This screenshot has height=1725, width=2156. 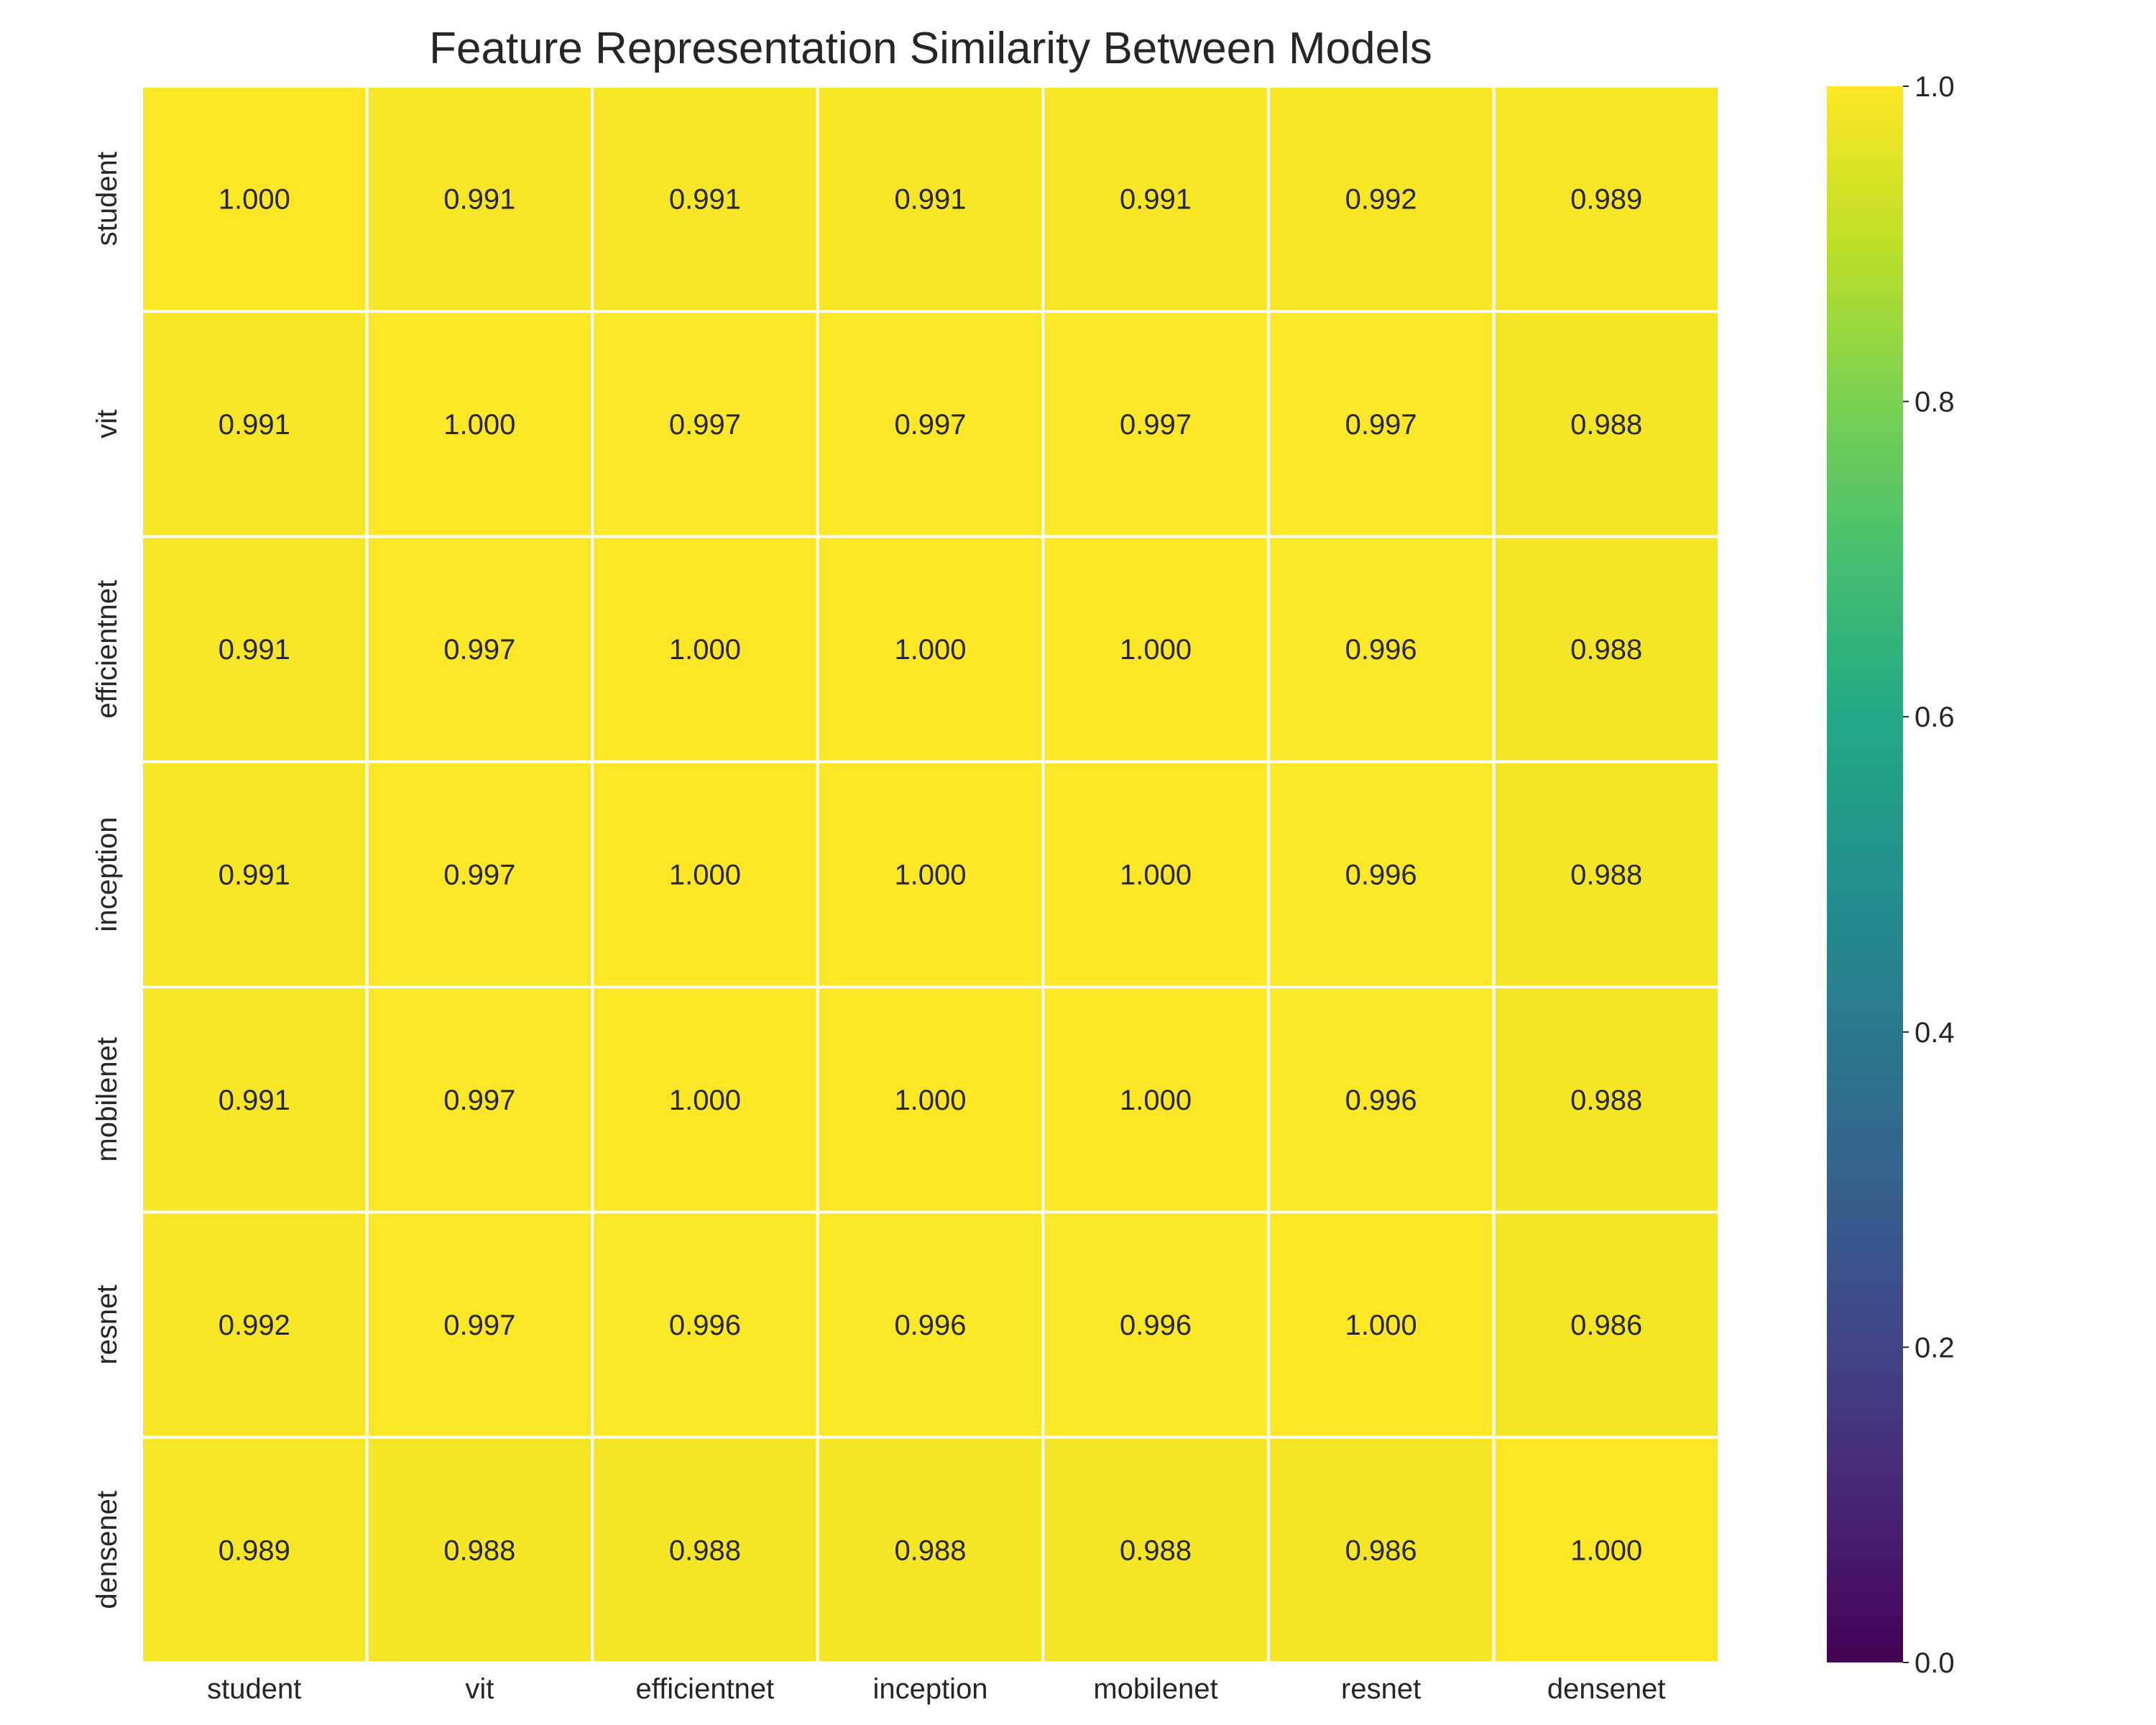 What do you see at coordinates (1606, 1689) in the screenshot?
I see `x-tick-label-densenet: densenet` at bounding box center [1606, 1689].